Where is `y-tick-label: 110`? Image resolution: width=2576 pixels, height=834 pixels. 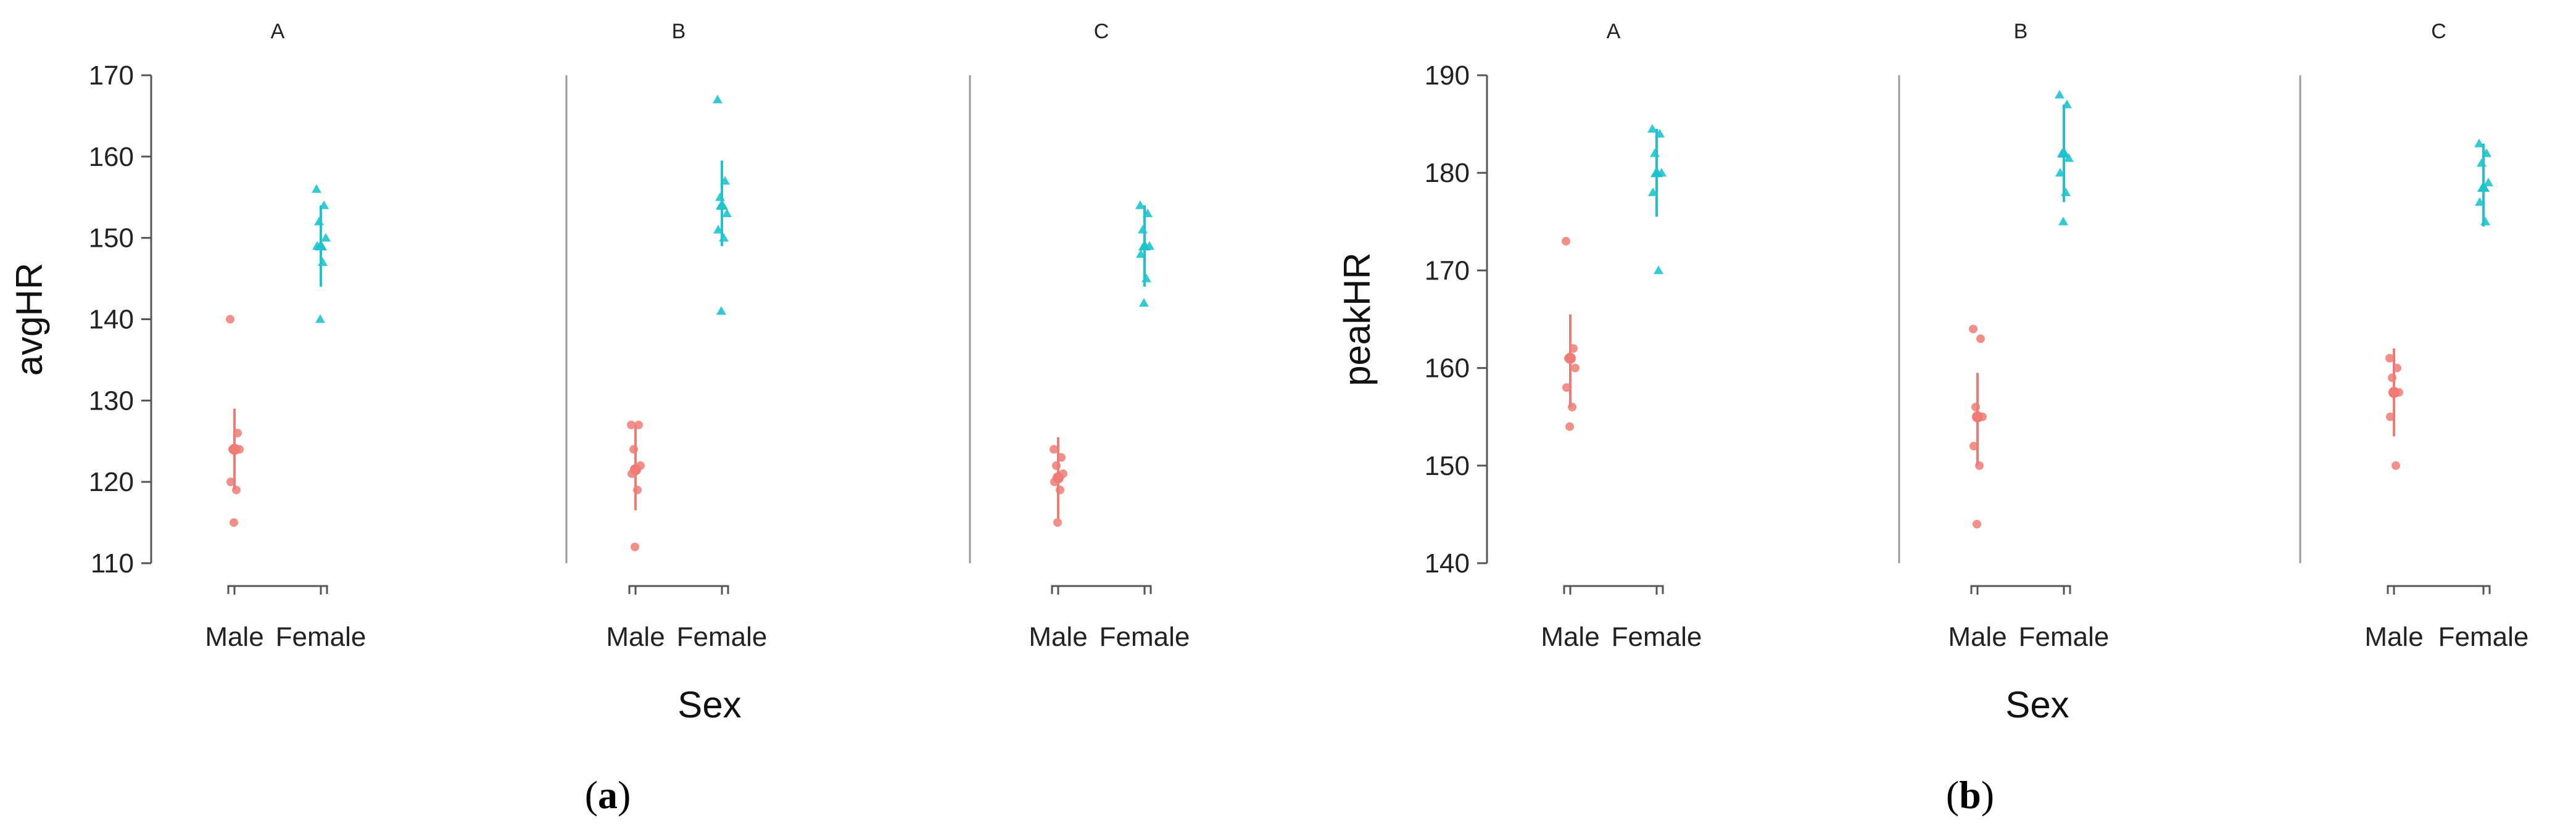 y-tick-label: 110 is located at coordinates (112, 563).